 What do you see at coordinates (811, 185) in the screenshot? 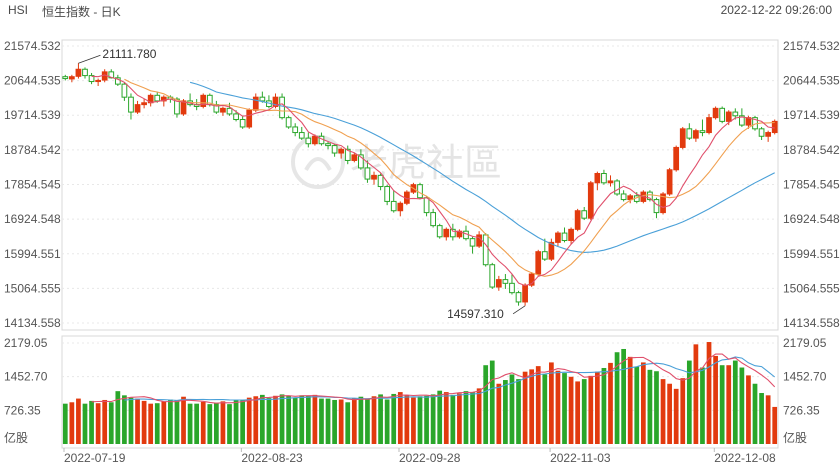
I see `price-axis-right-tick: 17854.545` at bounding box center [811, 185].